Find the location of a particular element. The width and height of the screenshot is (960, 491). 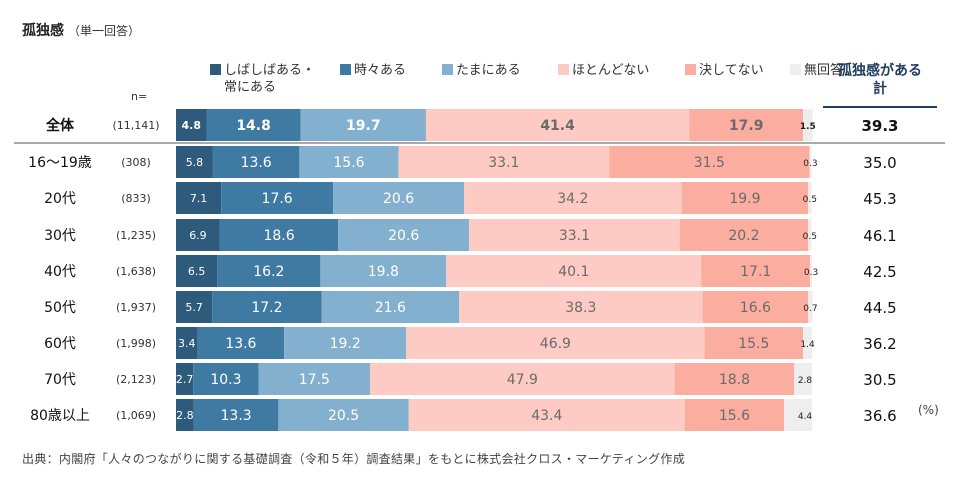

legend-item: ほとんどない is located at coordinates (603, 70).